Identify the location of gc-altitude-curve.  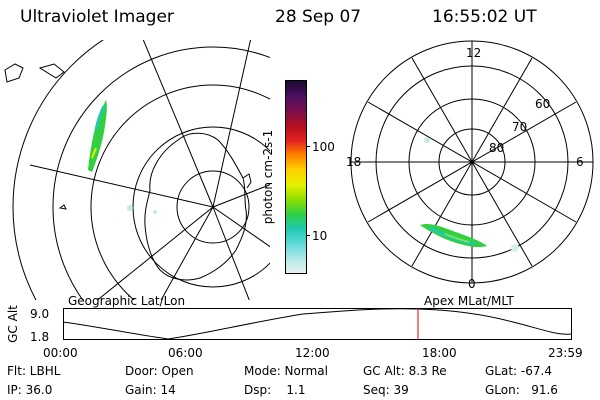
(317, 324).